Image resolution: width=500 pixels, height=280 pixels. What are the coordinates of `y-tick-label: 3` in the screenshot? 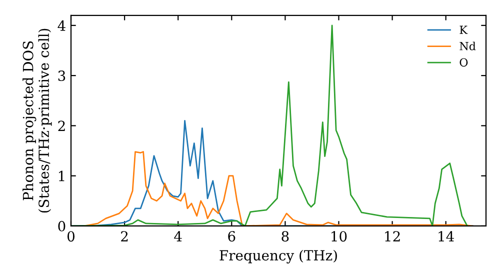 It's located at (62, 76).